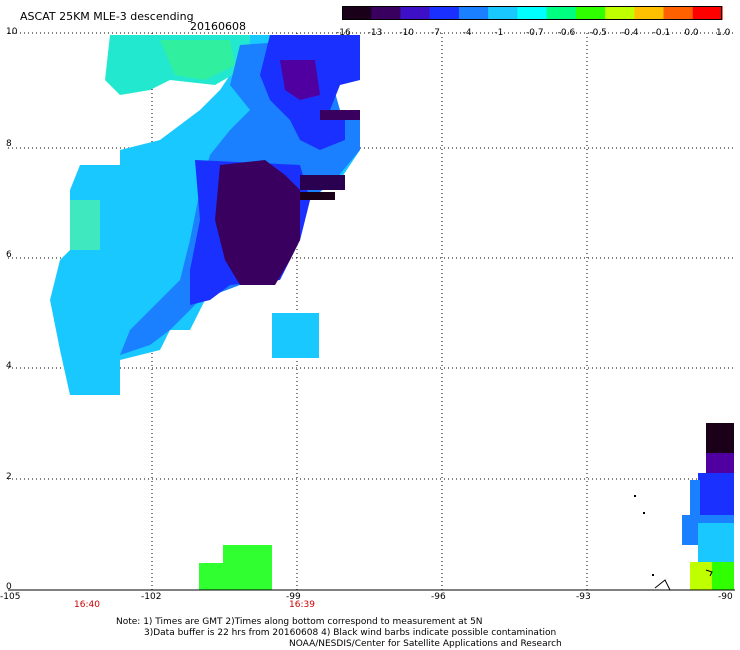 This screenshot has height=650, width=740. I want to click on y-tick-label: 10, so click(12, 32).